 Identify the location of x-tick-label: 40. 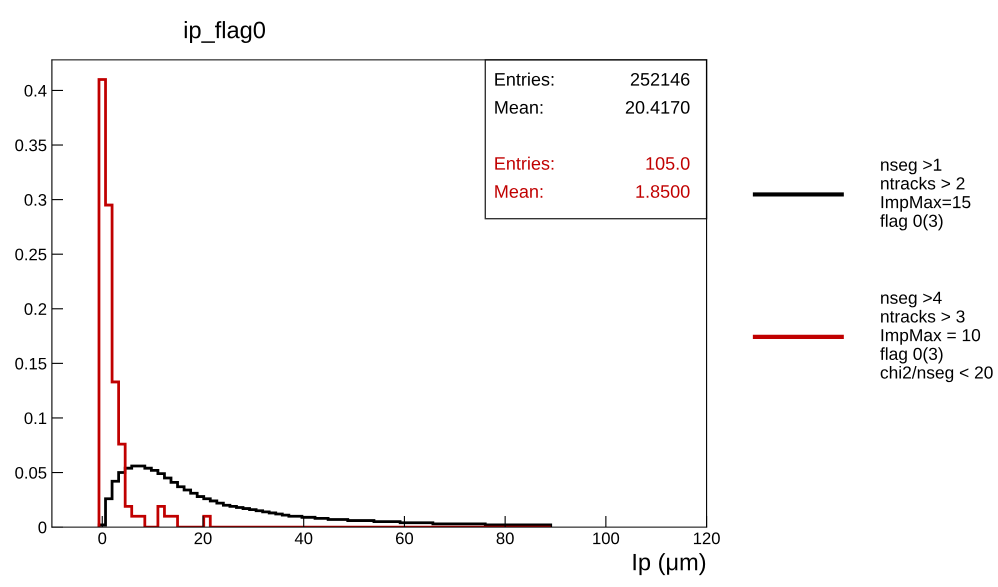
(303, 538).